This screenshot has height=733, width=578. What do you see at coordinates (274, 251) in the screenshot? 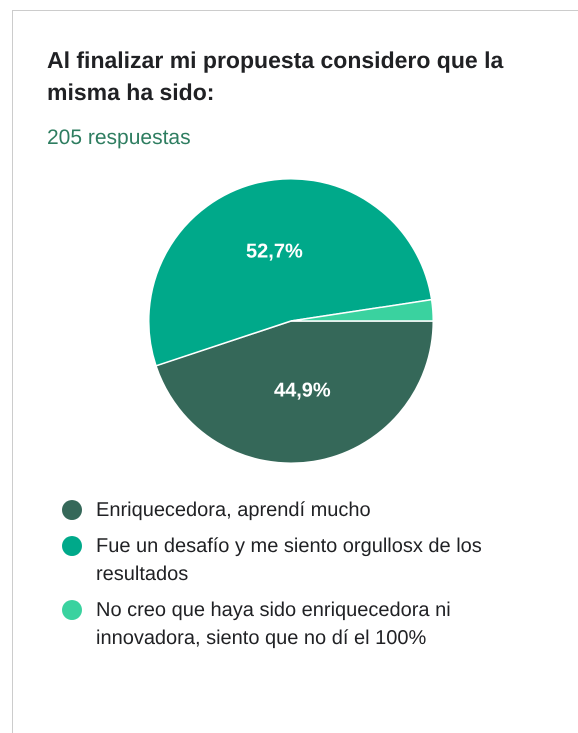
I see `data-label: 52,7%` at bounding box center [274, 251].